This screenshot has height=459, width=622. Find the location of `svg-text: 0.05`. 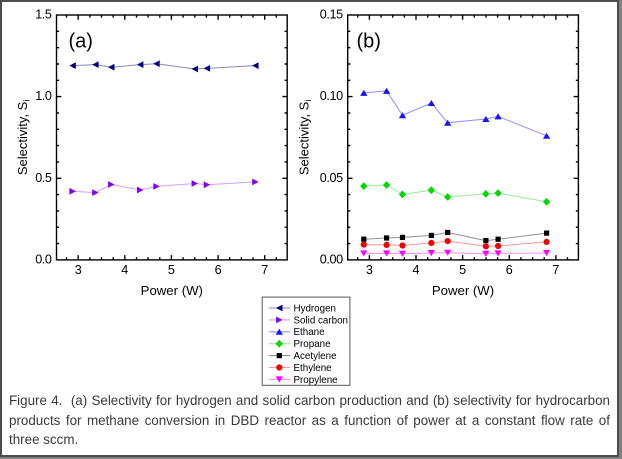

svg-text: 0.05 is located at coordinates (331, 178).